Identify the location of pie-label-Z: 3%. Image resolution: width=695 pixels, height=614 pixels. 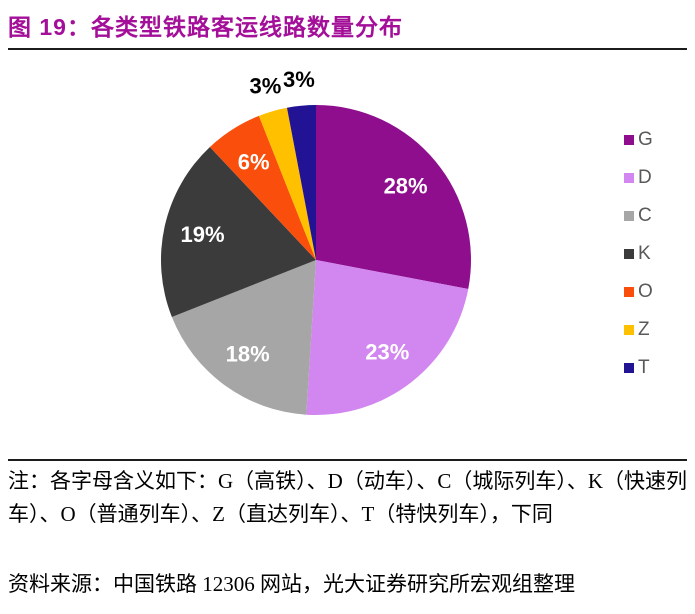
(266, 85).